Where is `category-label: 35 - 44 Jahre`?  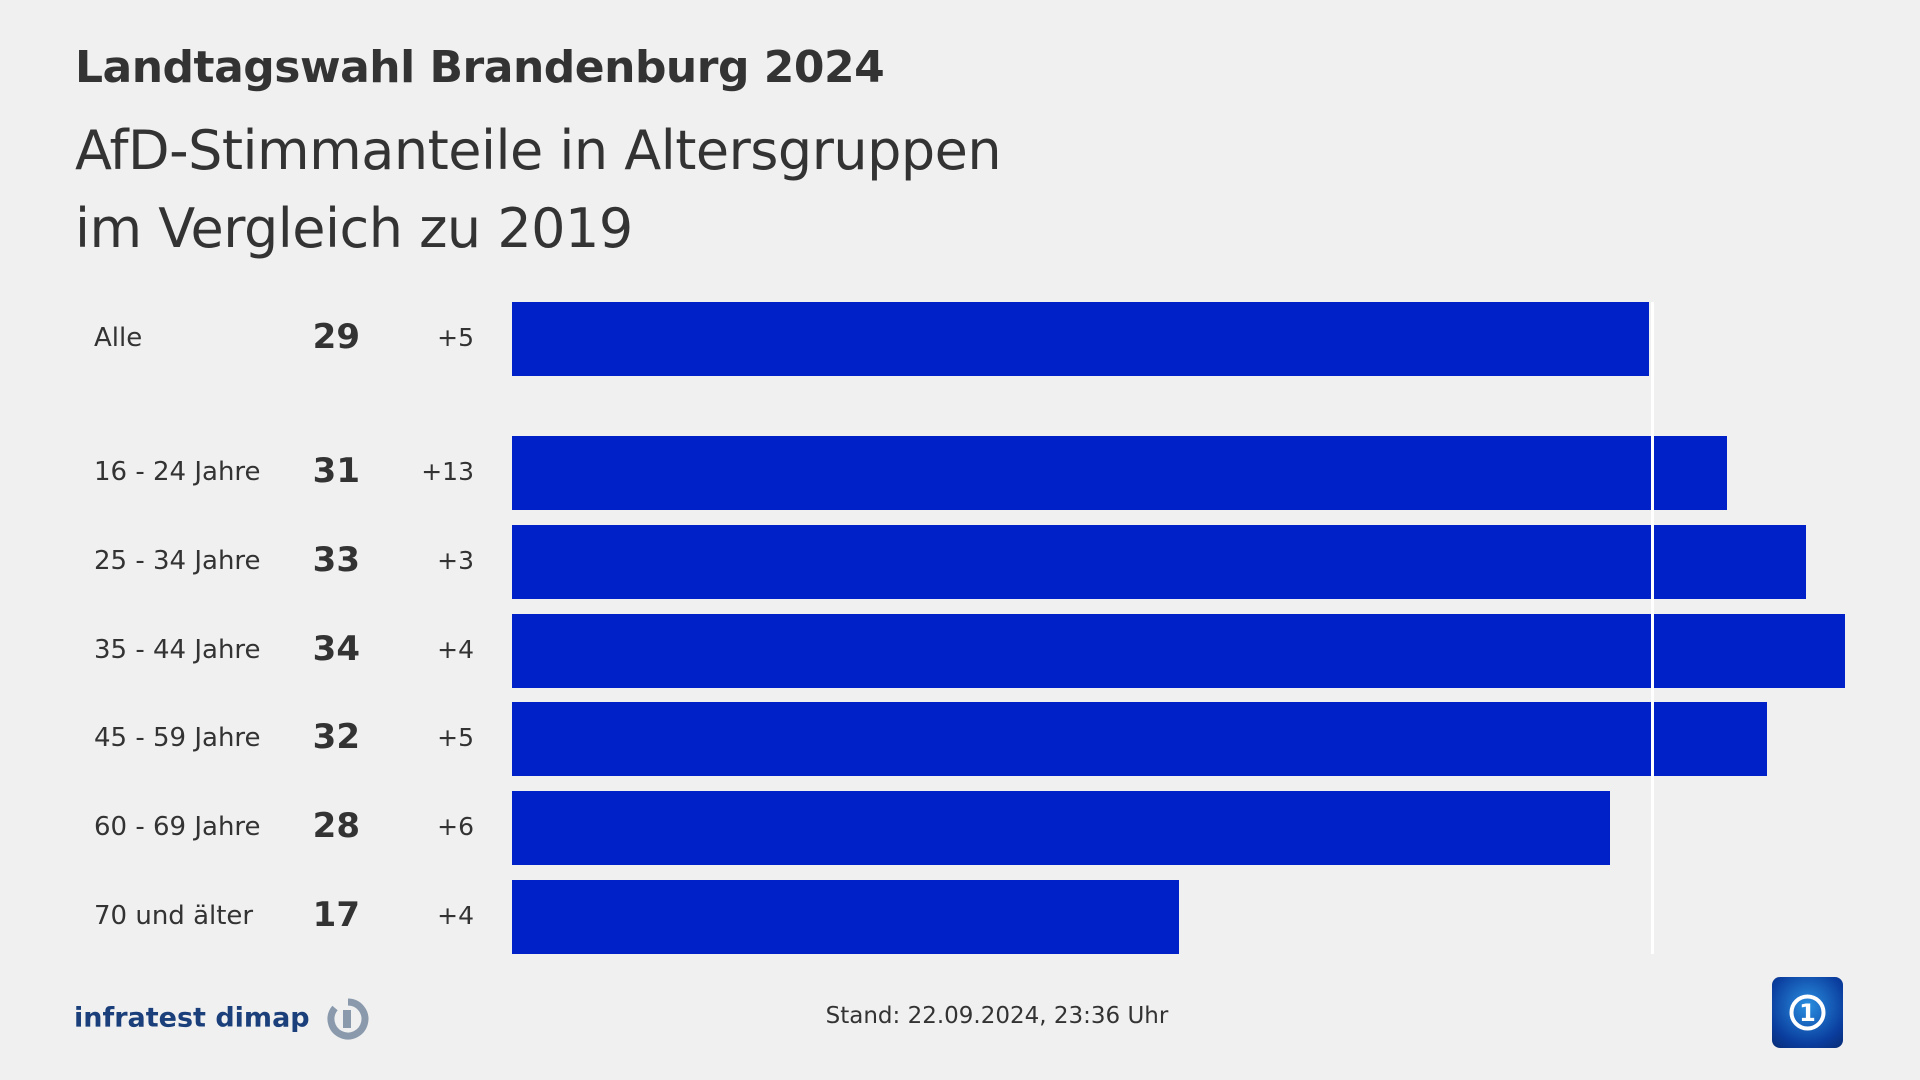
category-label: 35 - 44 Jahre is located at coordinates (177, 650).